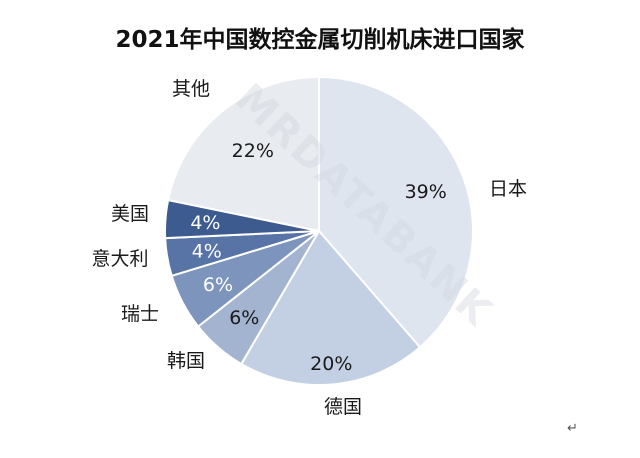 The height and width of the screenshot is (458, 640). What do you see at coordinates (331, 364) in the screenshot?
I see `pct-label-germany: 20%` at bounding box center [331, 364].